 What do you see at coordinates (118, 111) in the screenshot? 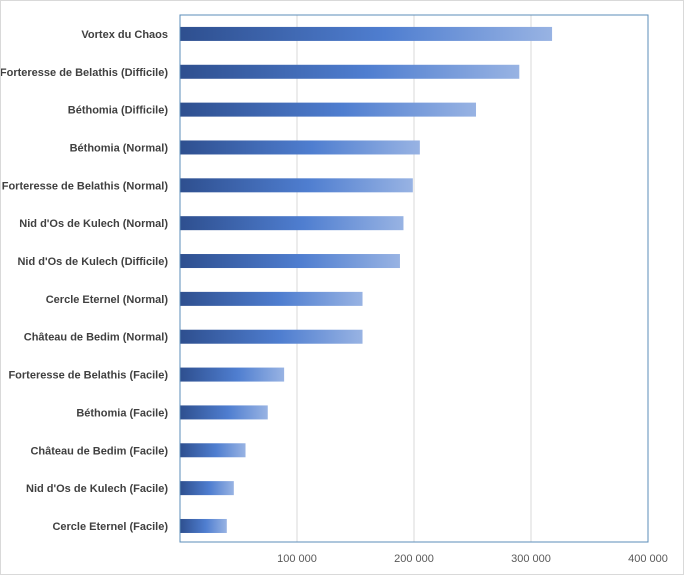
I see `category-label: Béthomia (Difficile)` at bounding box center [118, 111].